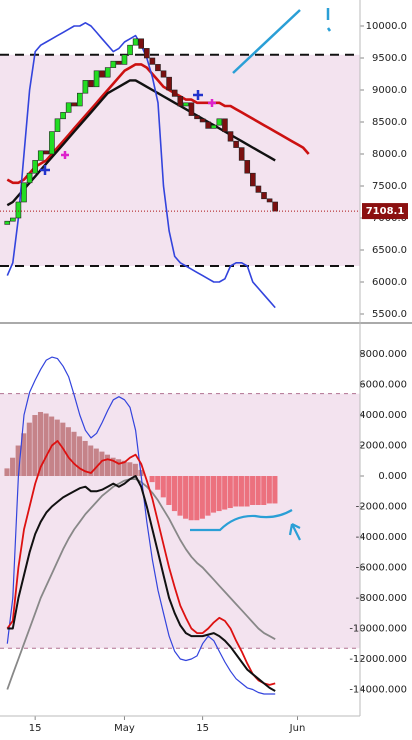 This screenshot has width=412, height=740. Describe the element at coordinates (381, 537) in the screenshot. I see `y-tick-label: -4000.000` at that location.